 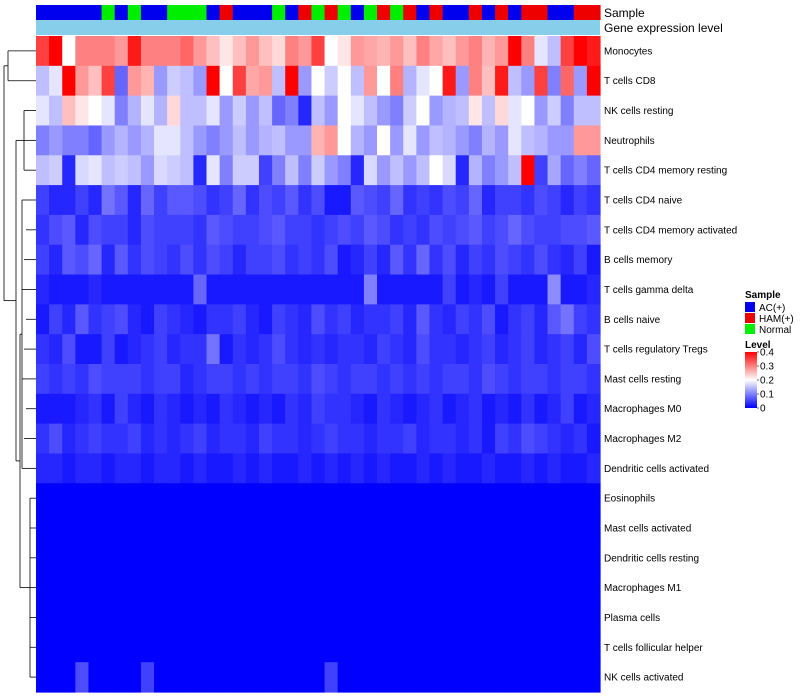 I want to click on row-label: NK cells resting, so click(x=638, y=111).